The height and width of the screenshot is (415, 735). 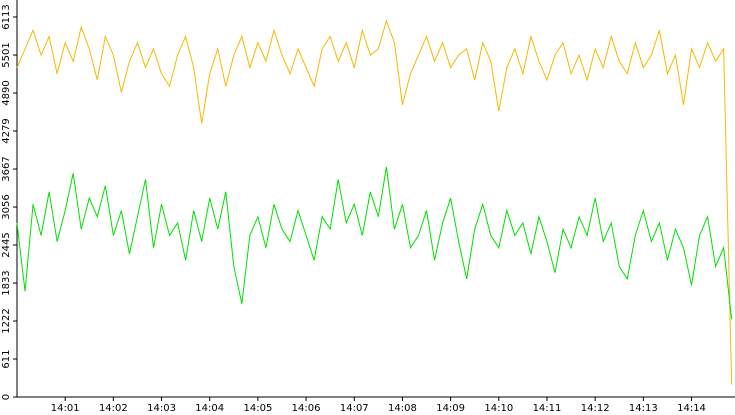 I want to click on y-tick-label: 4890, so click(x=6, y=92).